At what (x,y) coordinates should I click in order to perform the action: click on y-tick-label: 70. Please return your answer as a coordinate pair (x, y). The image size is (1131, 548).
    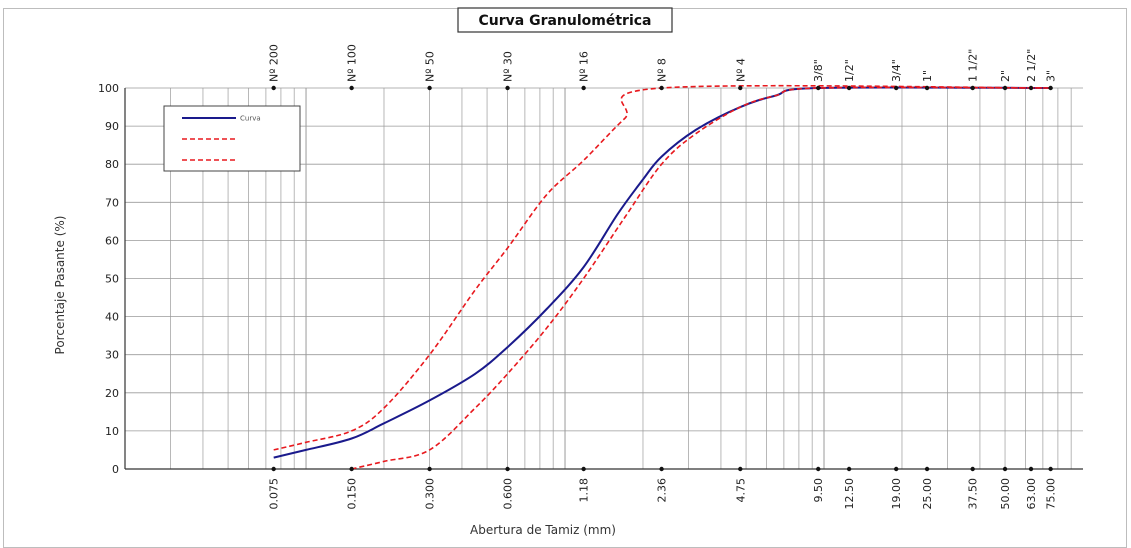
    Looking at the image, I should click on (112, 202).